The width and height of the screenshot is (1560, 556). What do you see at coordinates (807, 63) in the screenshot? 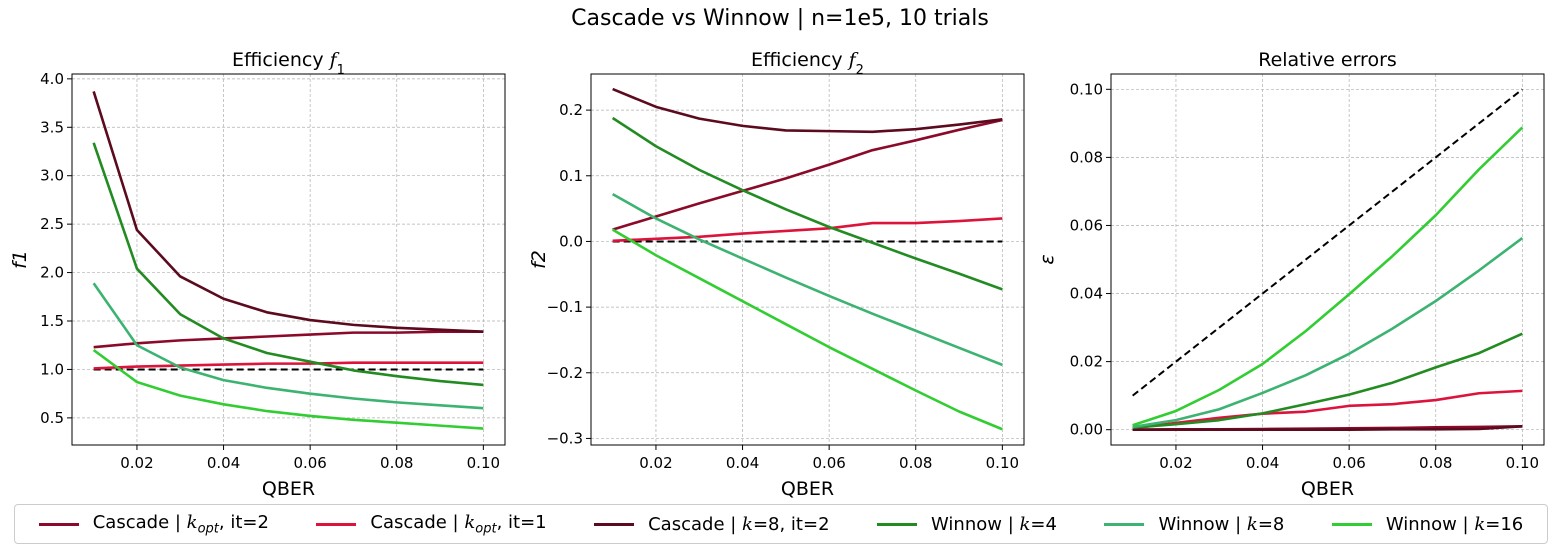
I see `panel-title: Efficiency f2` at bounding box center [807, 63].